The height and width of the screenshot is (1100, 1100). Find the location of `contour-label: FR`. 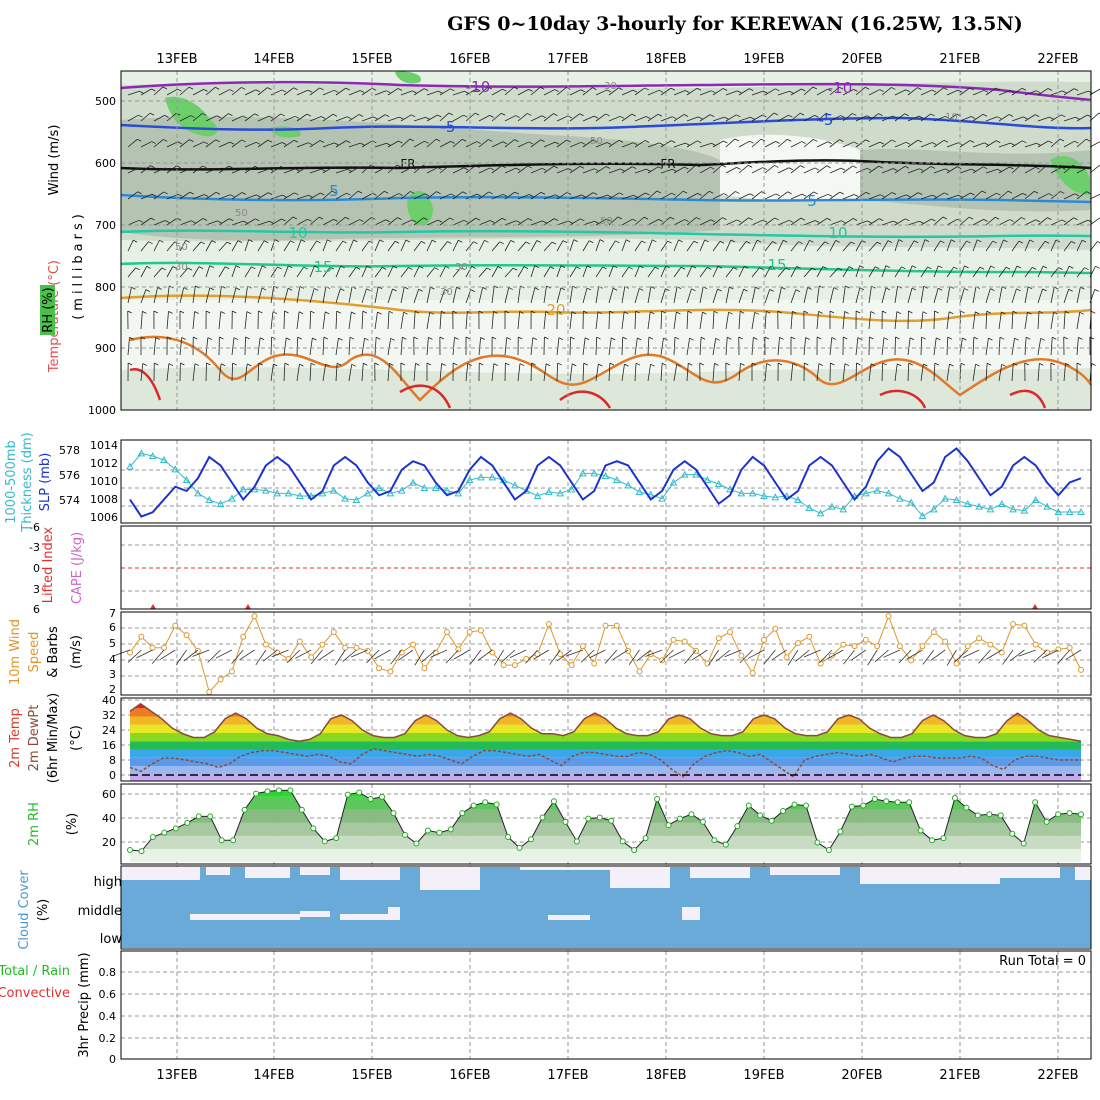

contour-label: FR is located at coordinates (667, 164).